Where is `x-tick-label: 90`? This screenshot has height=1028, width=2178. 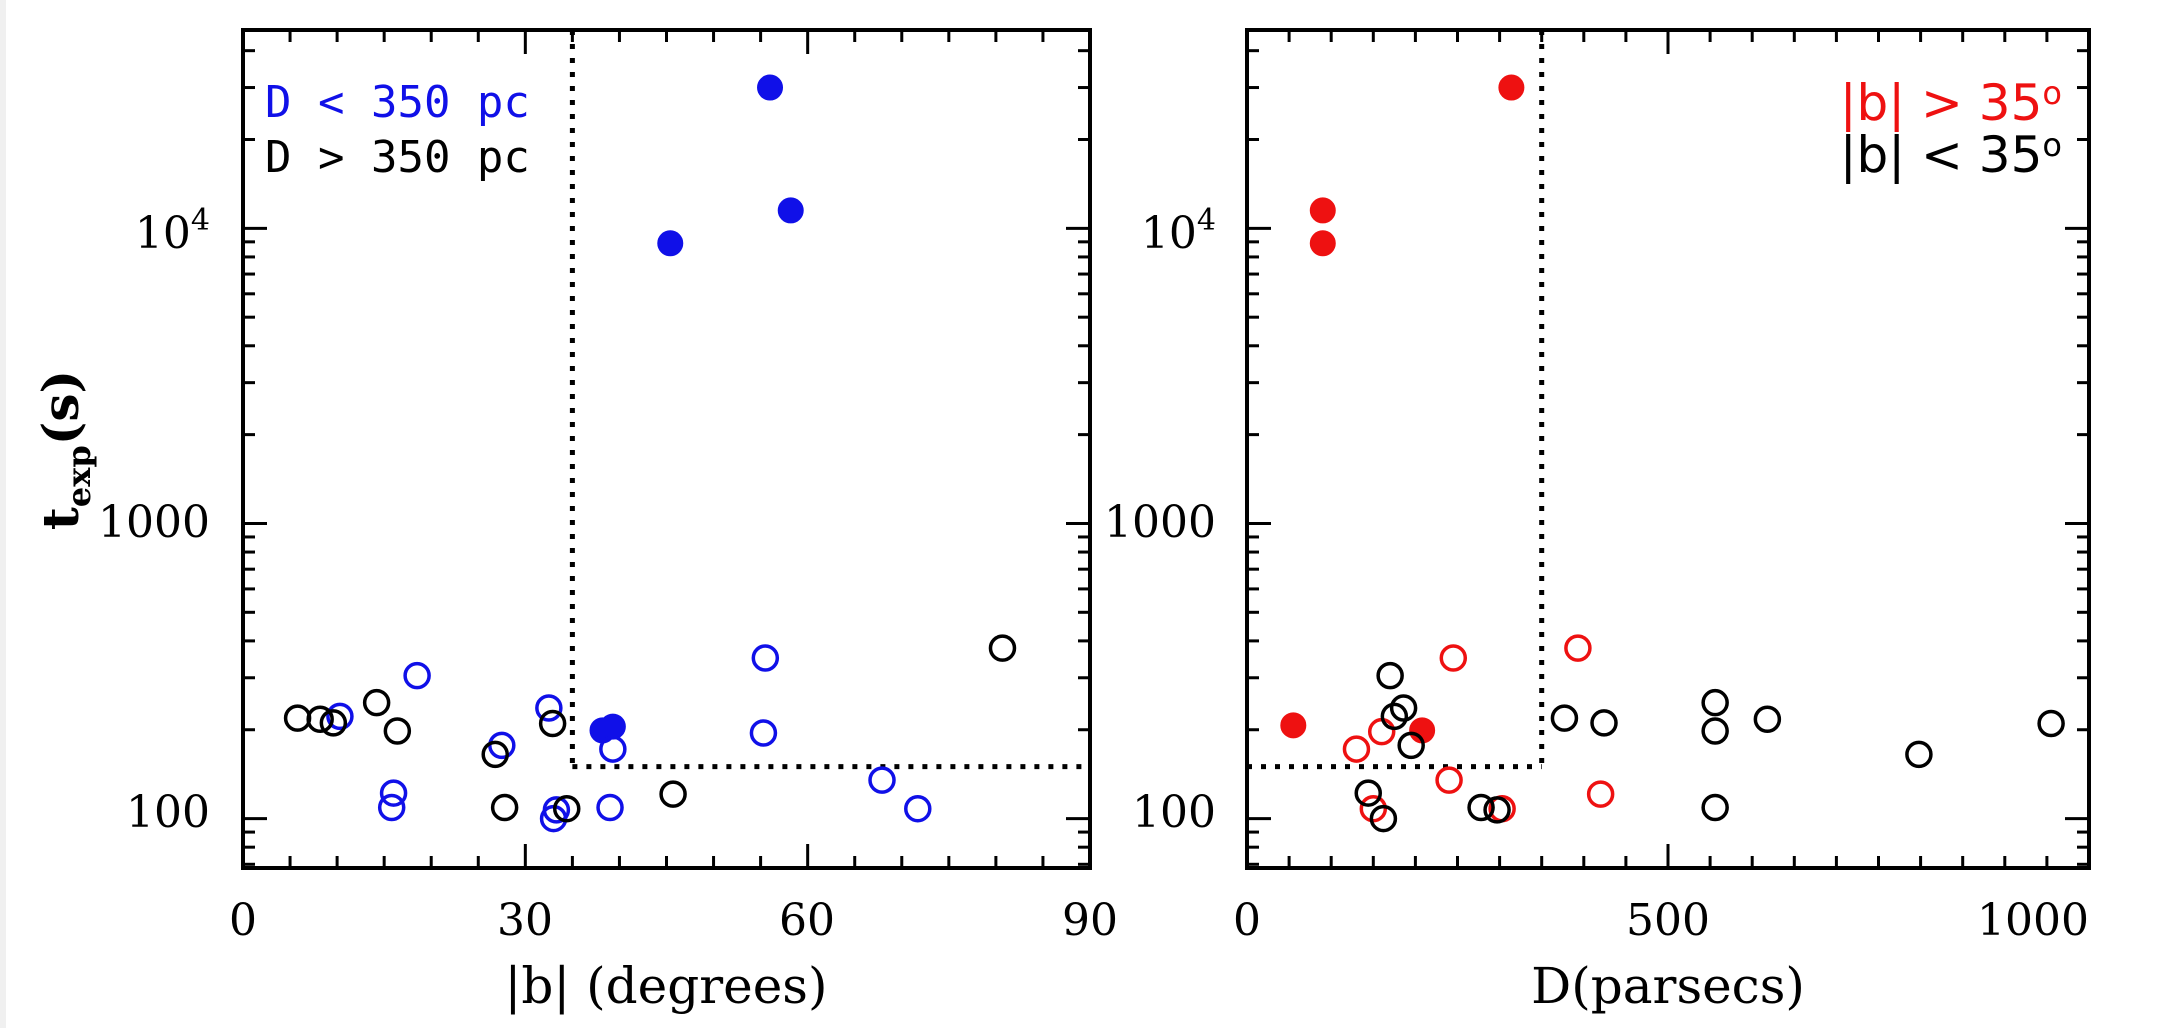
x-tick-label: 90 is located at coordinates (1090, 920).